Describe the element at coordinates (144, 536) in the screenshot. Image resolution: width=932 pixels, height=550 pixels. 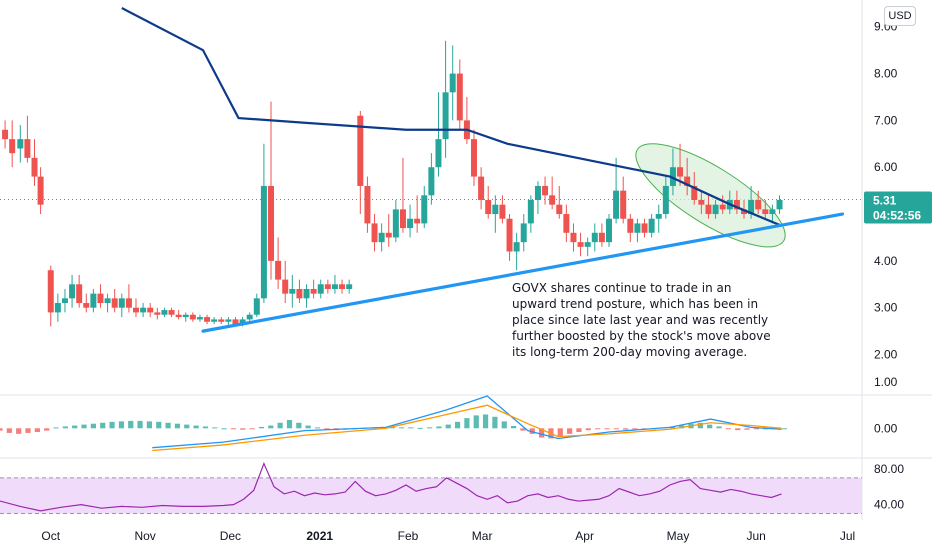
I see `time-axis-tick: Nov` at that location.